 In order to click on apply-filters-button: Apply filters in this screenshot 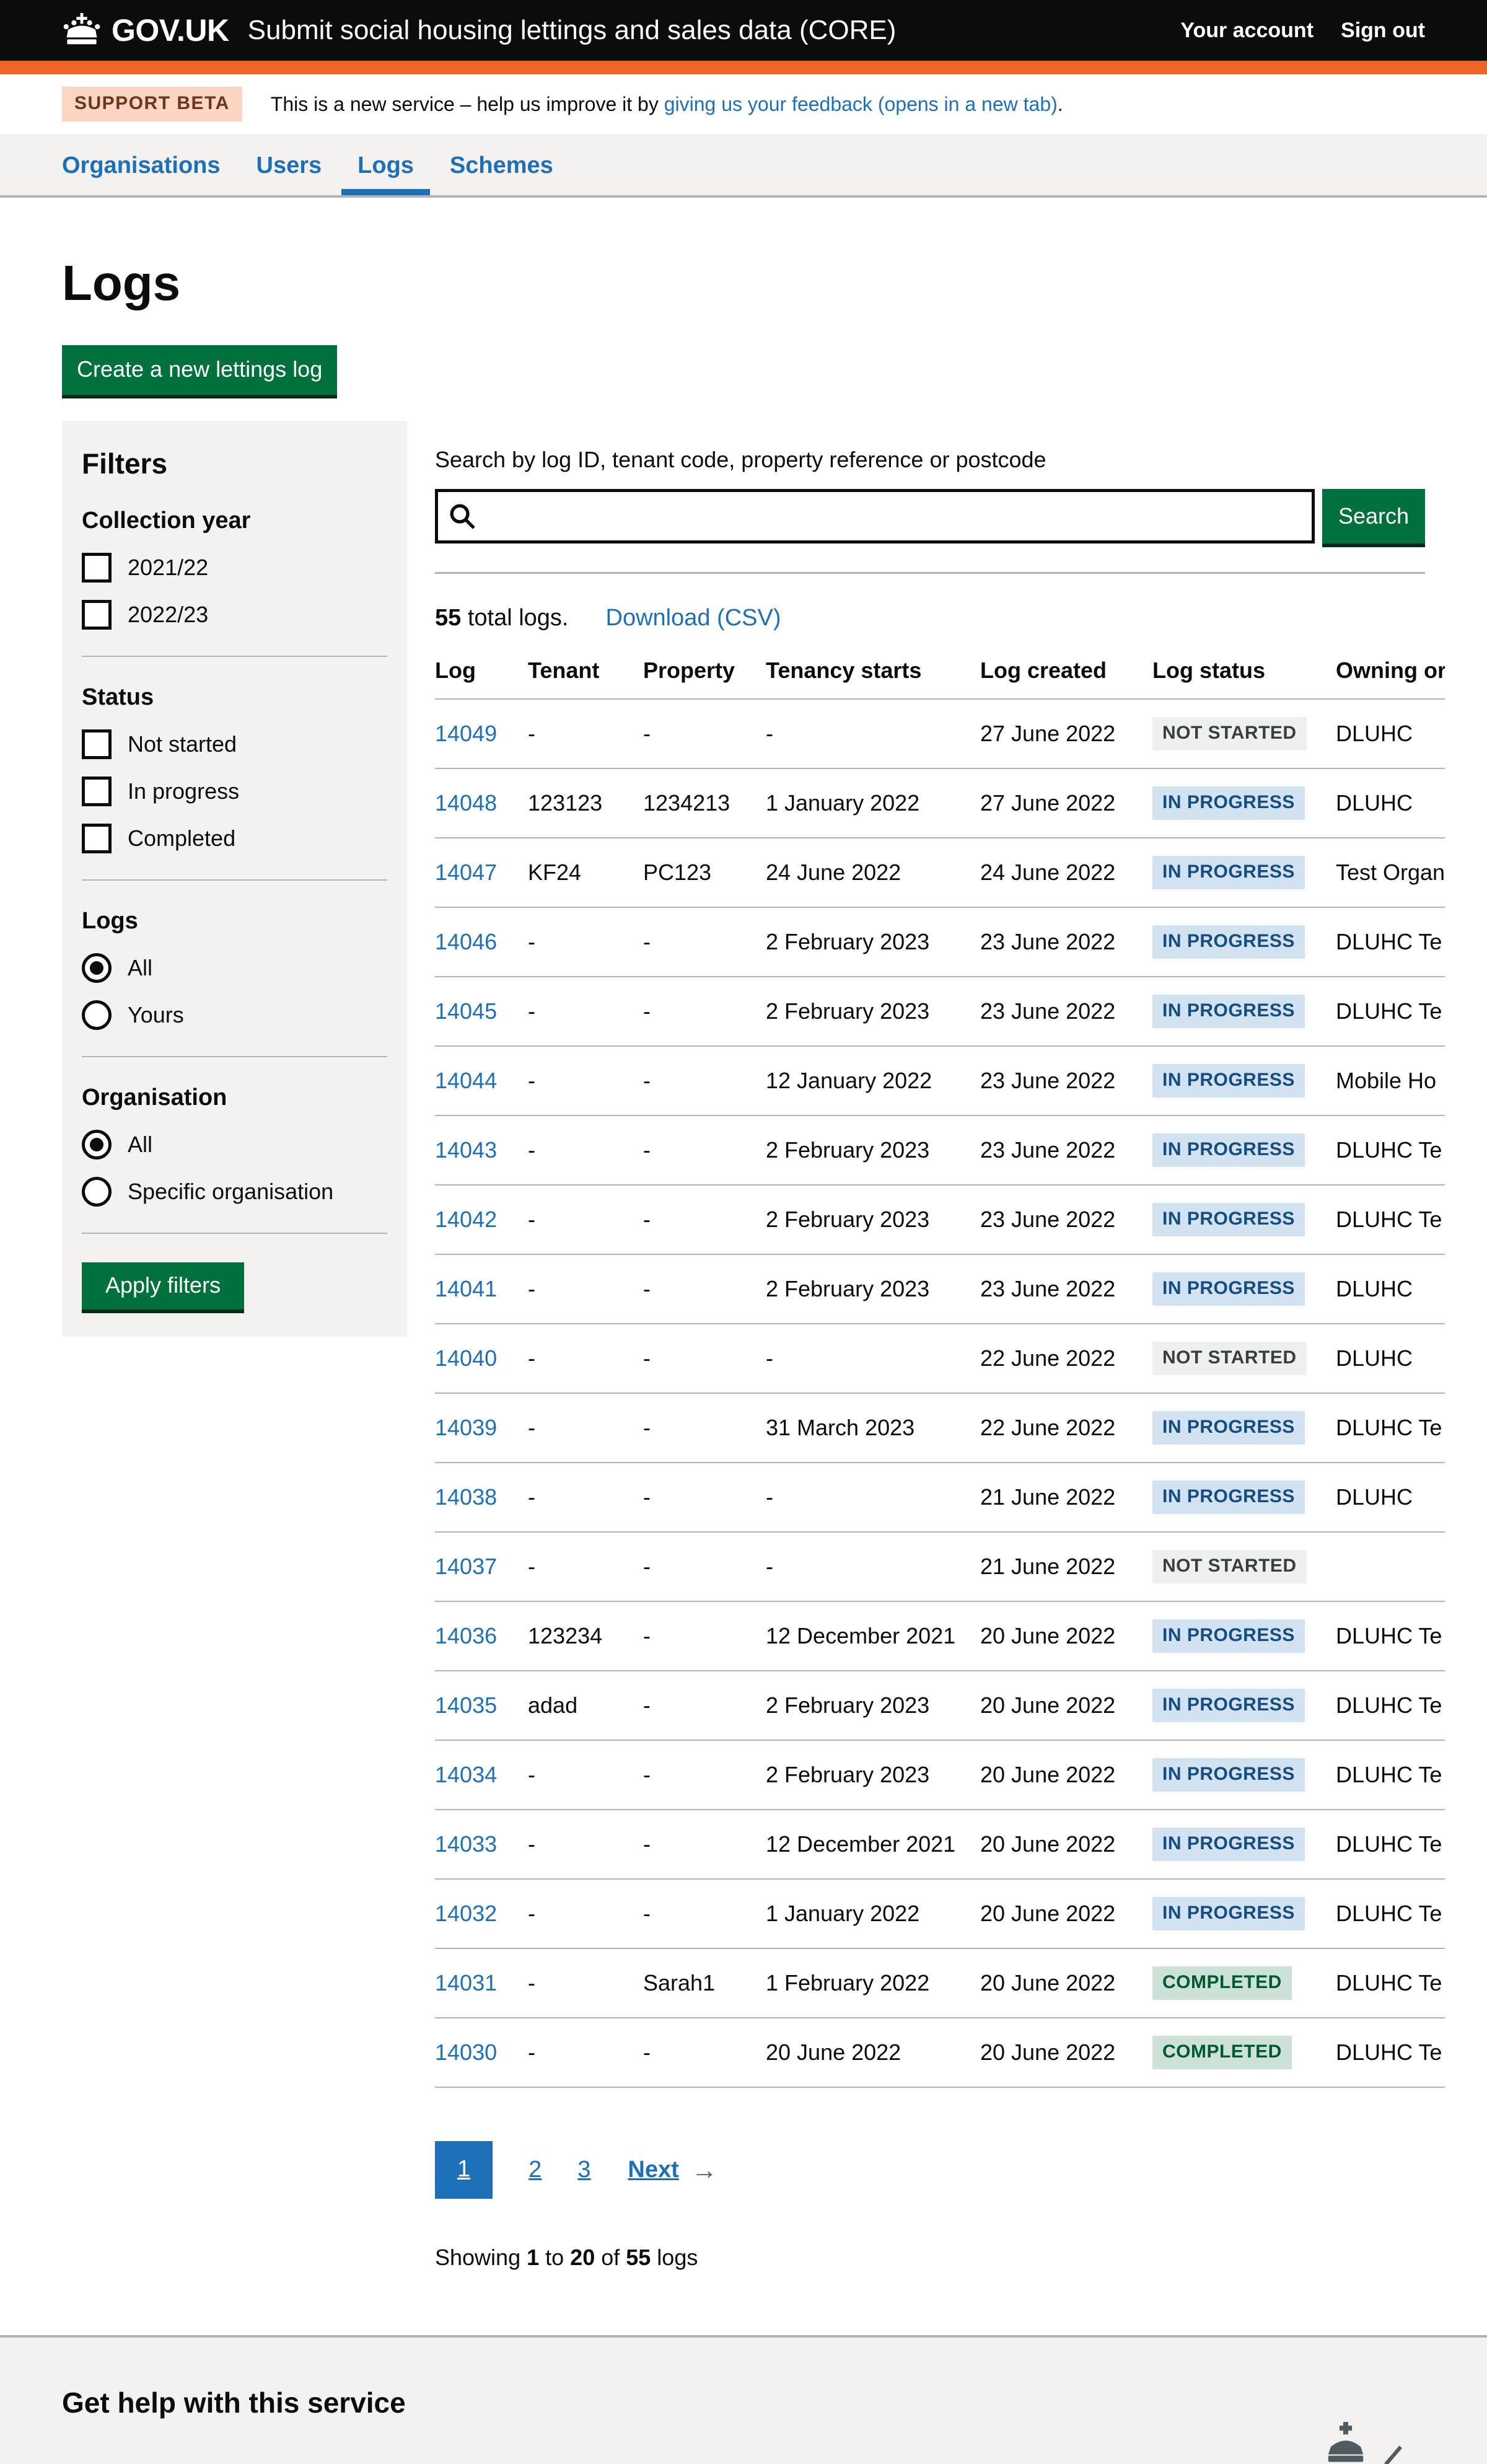, I will do `click(163, 1285)`.